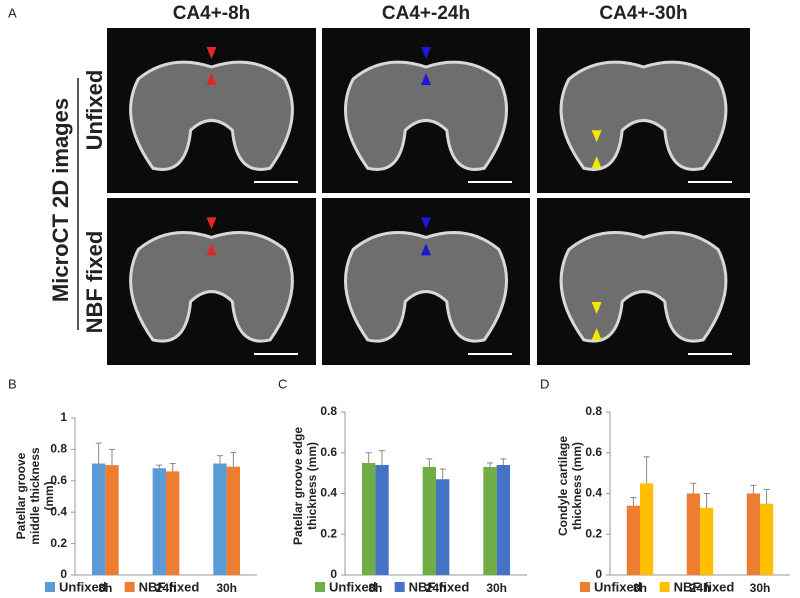 The height and width of the screenshot is (598, 800). I want to click on row-label: Unfixed, so click(94, 110).